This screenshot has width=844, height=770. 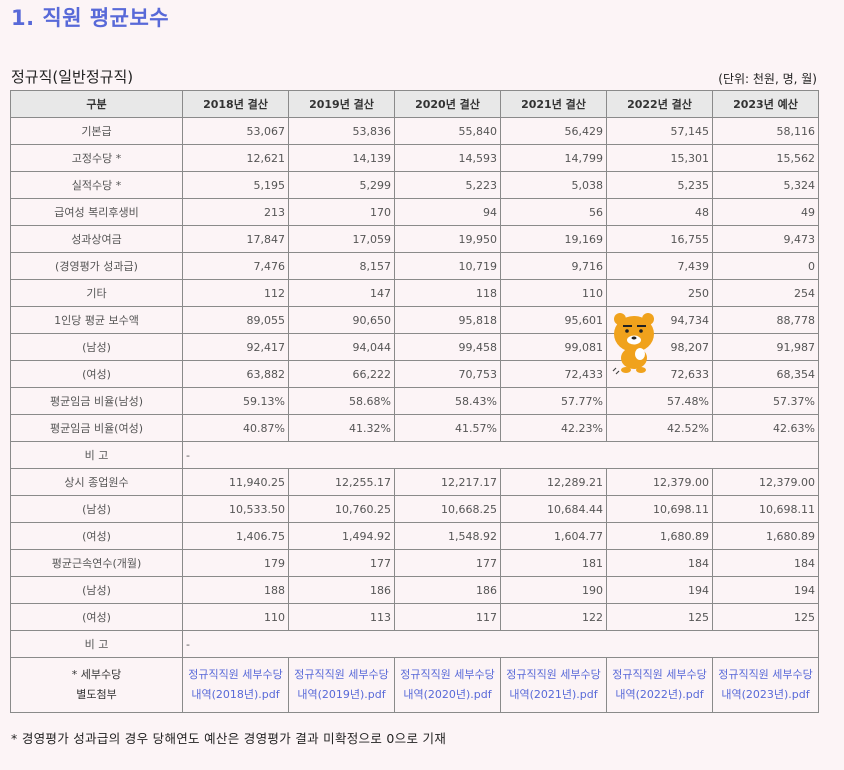 I want to click on value-cell: 57.37%, so click(x=765, y=401).